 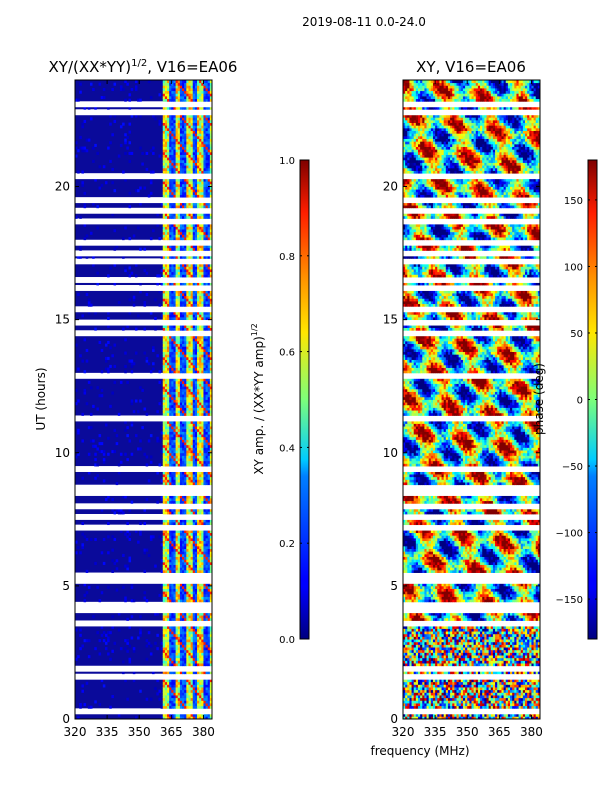 I want to click on amplitude-flag-gap, so click(x=143, y=603).